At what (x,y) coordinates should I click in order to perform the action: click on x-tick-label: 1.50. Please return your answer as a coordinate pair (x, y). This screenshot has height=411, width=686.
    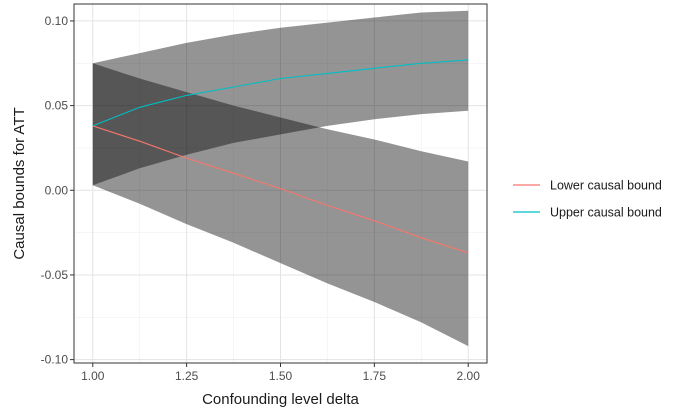
    Looking at the image, I should click on (281, 376).